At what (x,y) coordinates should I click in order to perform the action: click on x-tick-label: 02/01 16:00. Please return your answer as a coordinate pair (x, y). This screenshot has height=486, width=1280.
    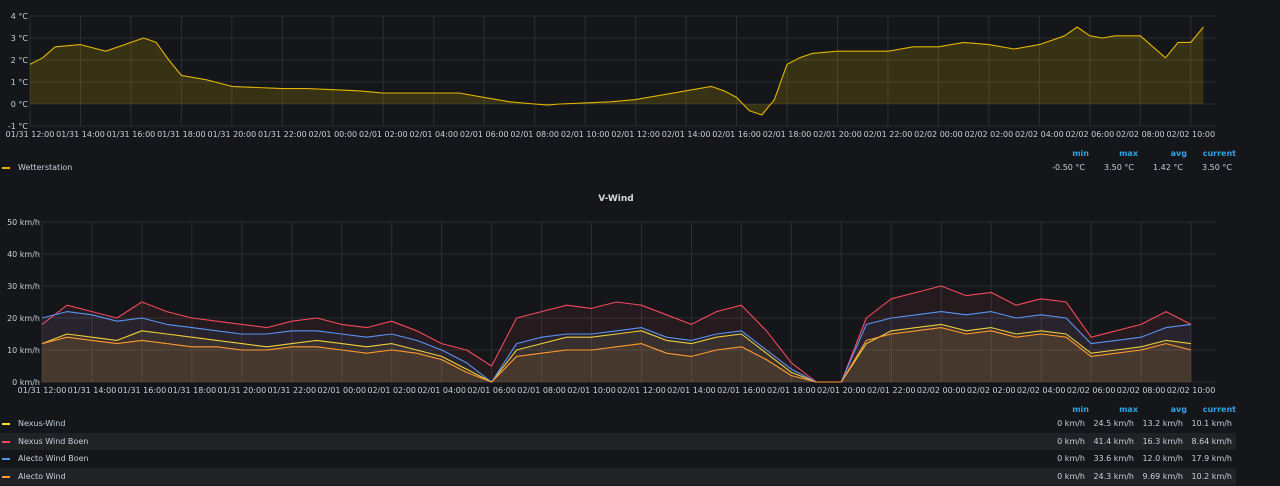
    Looking at the image, I should click on (736, 134).